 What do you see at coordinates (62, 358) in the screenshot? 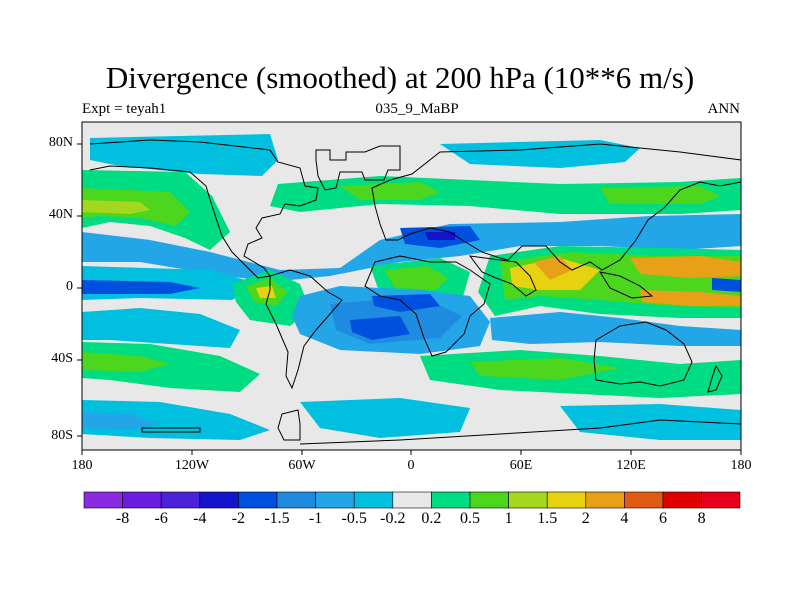
I see `lat-label-40s: 40S` at bounding box center [62, 358].